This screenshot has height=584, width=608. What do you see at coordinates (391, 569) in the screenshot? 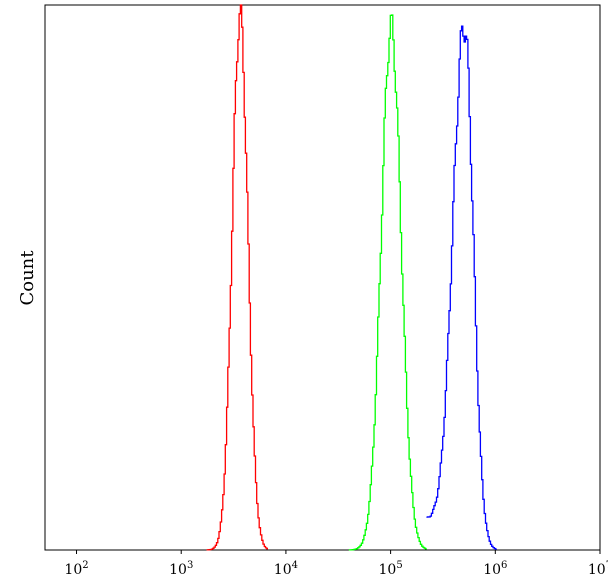
I see `x-tick-label: 105` at bounding box center [391, 569].